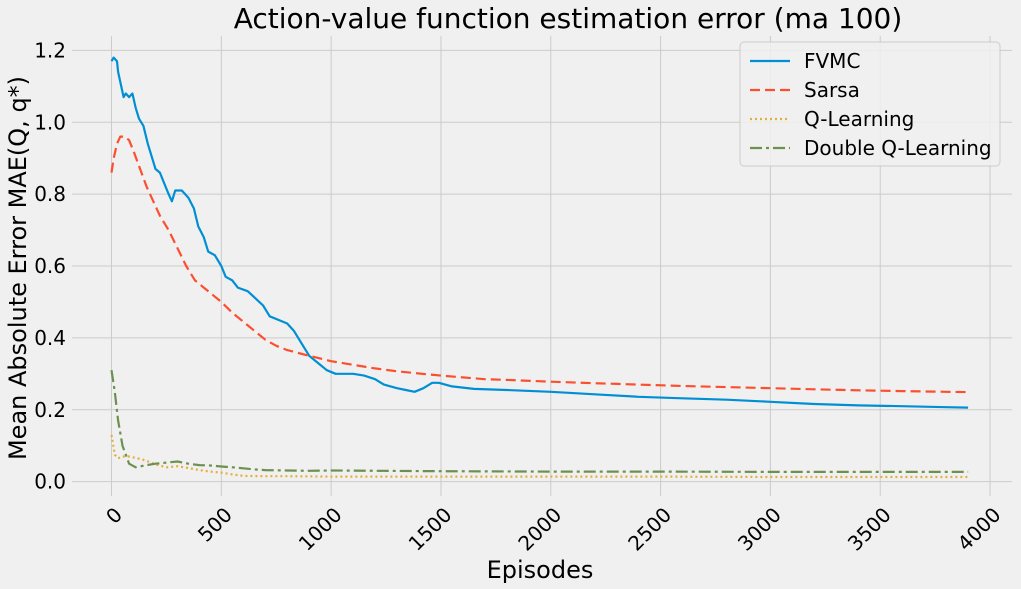 The height and width of the screenshot is (589, 1021). I want to click on y-tick-label: 0.8, so click(50, 194).